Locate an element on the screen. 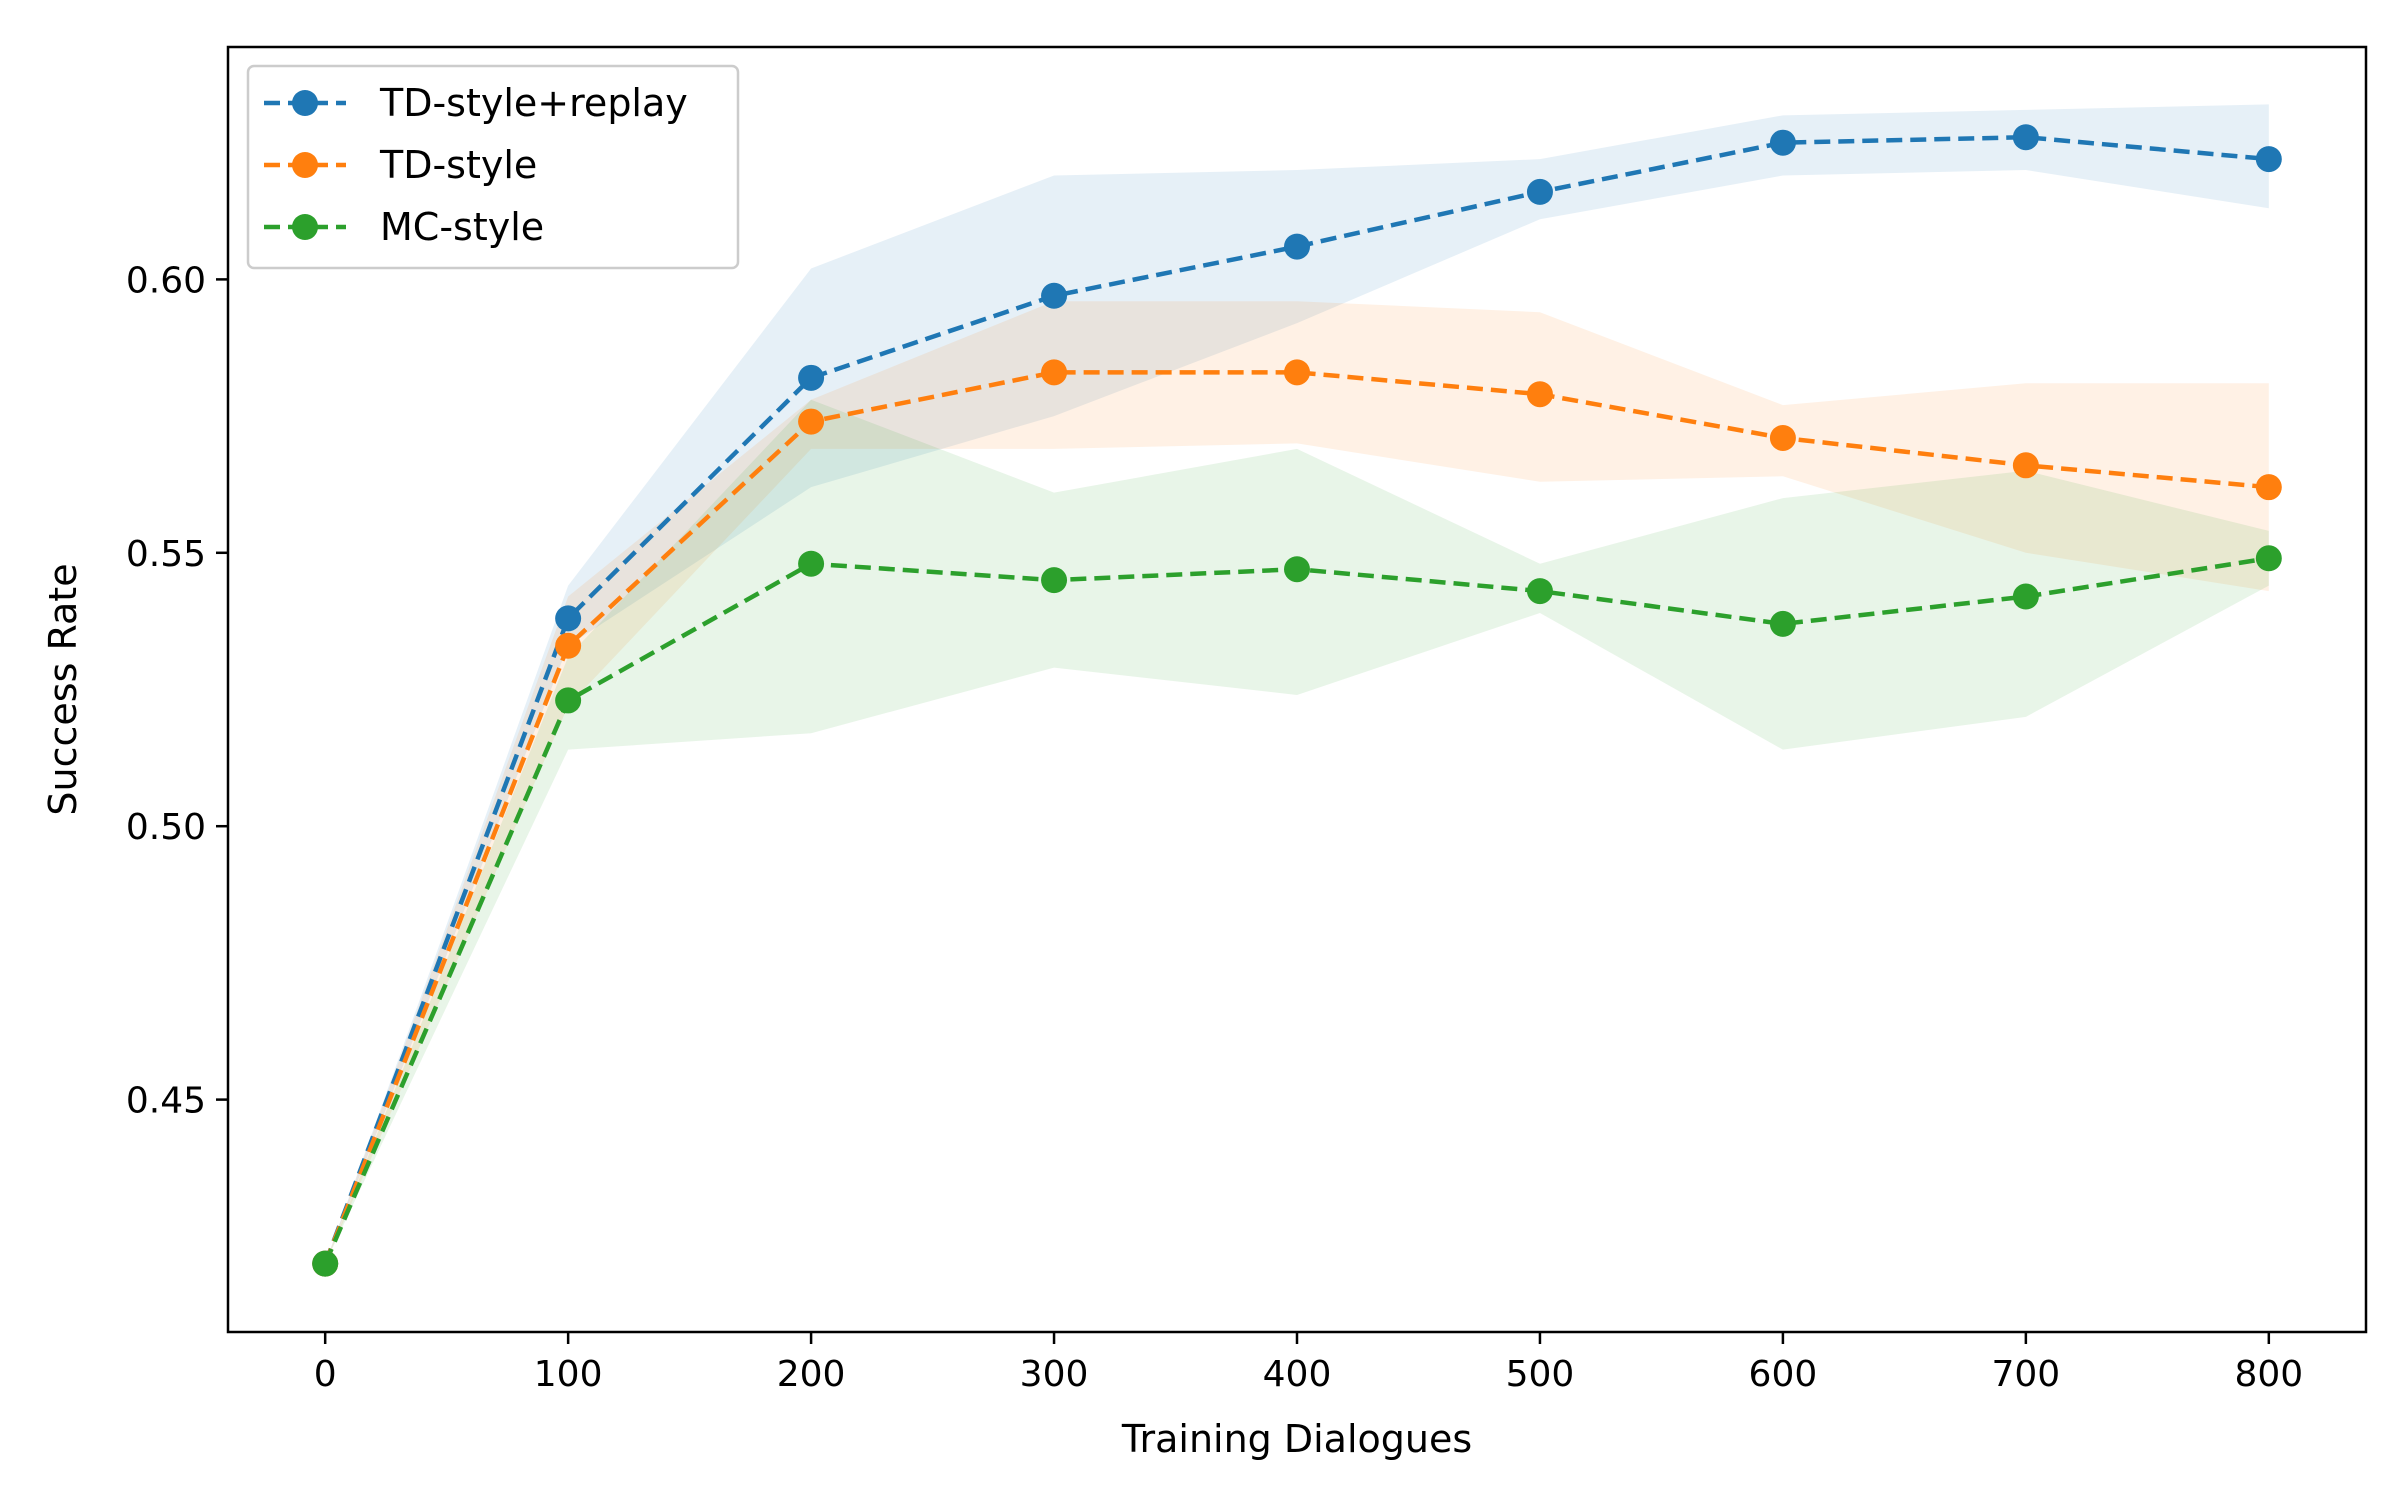 The width and height of the screenshot is (2400, 1500). x-tick-label: 0 is located at coordinates (325, 1374).